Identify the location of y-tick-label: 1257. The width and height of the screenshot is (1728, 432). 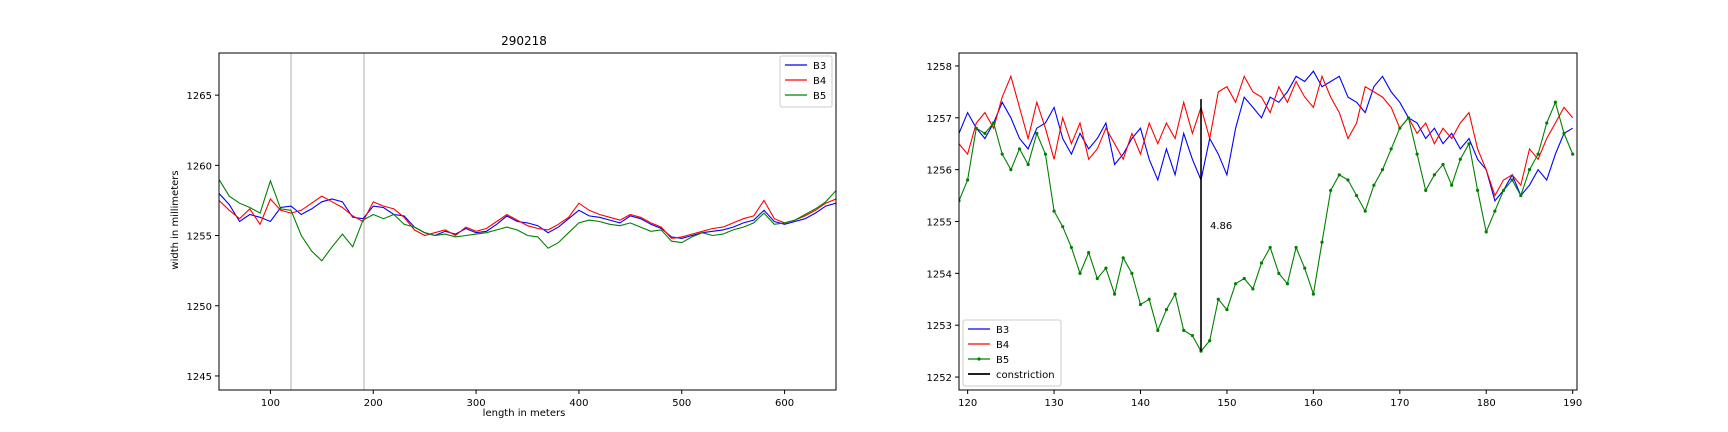
(939, 119).